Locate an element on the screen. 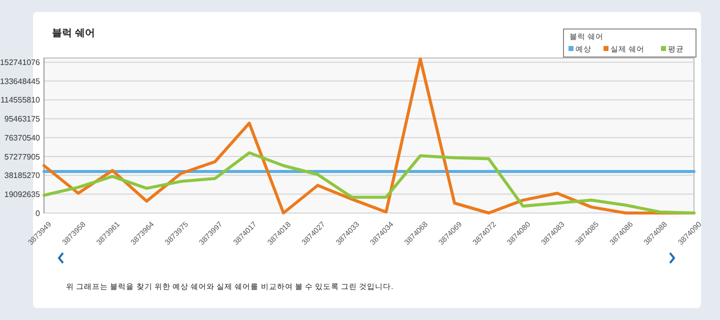 Image resolution: width=720 pixels, height=320 pixels. y-tick-label: 0 is located at coordinates (38, 213).